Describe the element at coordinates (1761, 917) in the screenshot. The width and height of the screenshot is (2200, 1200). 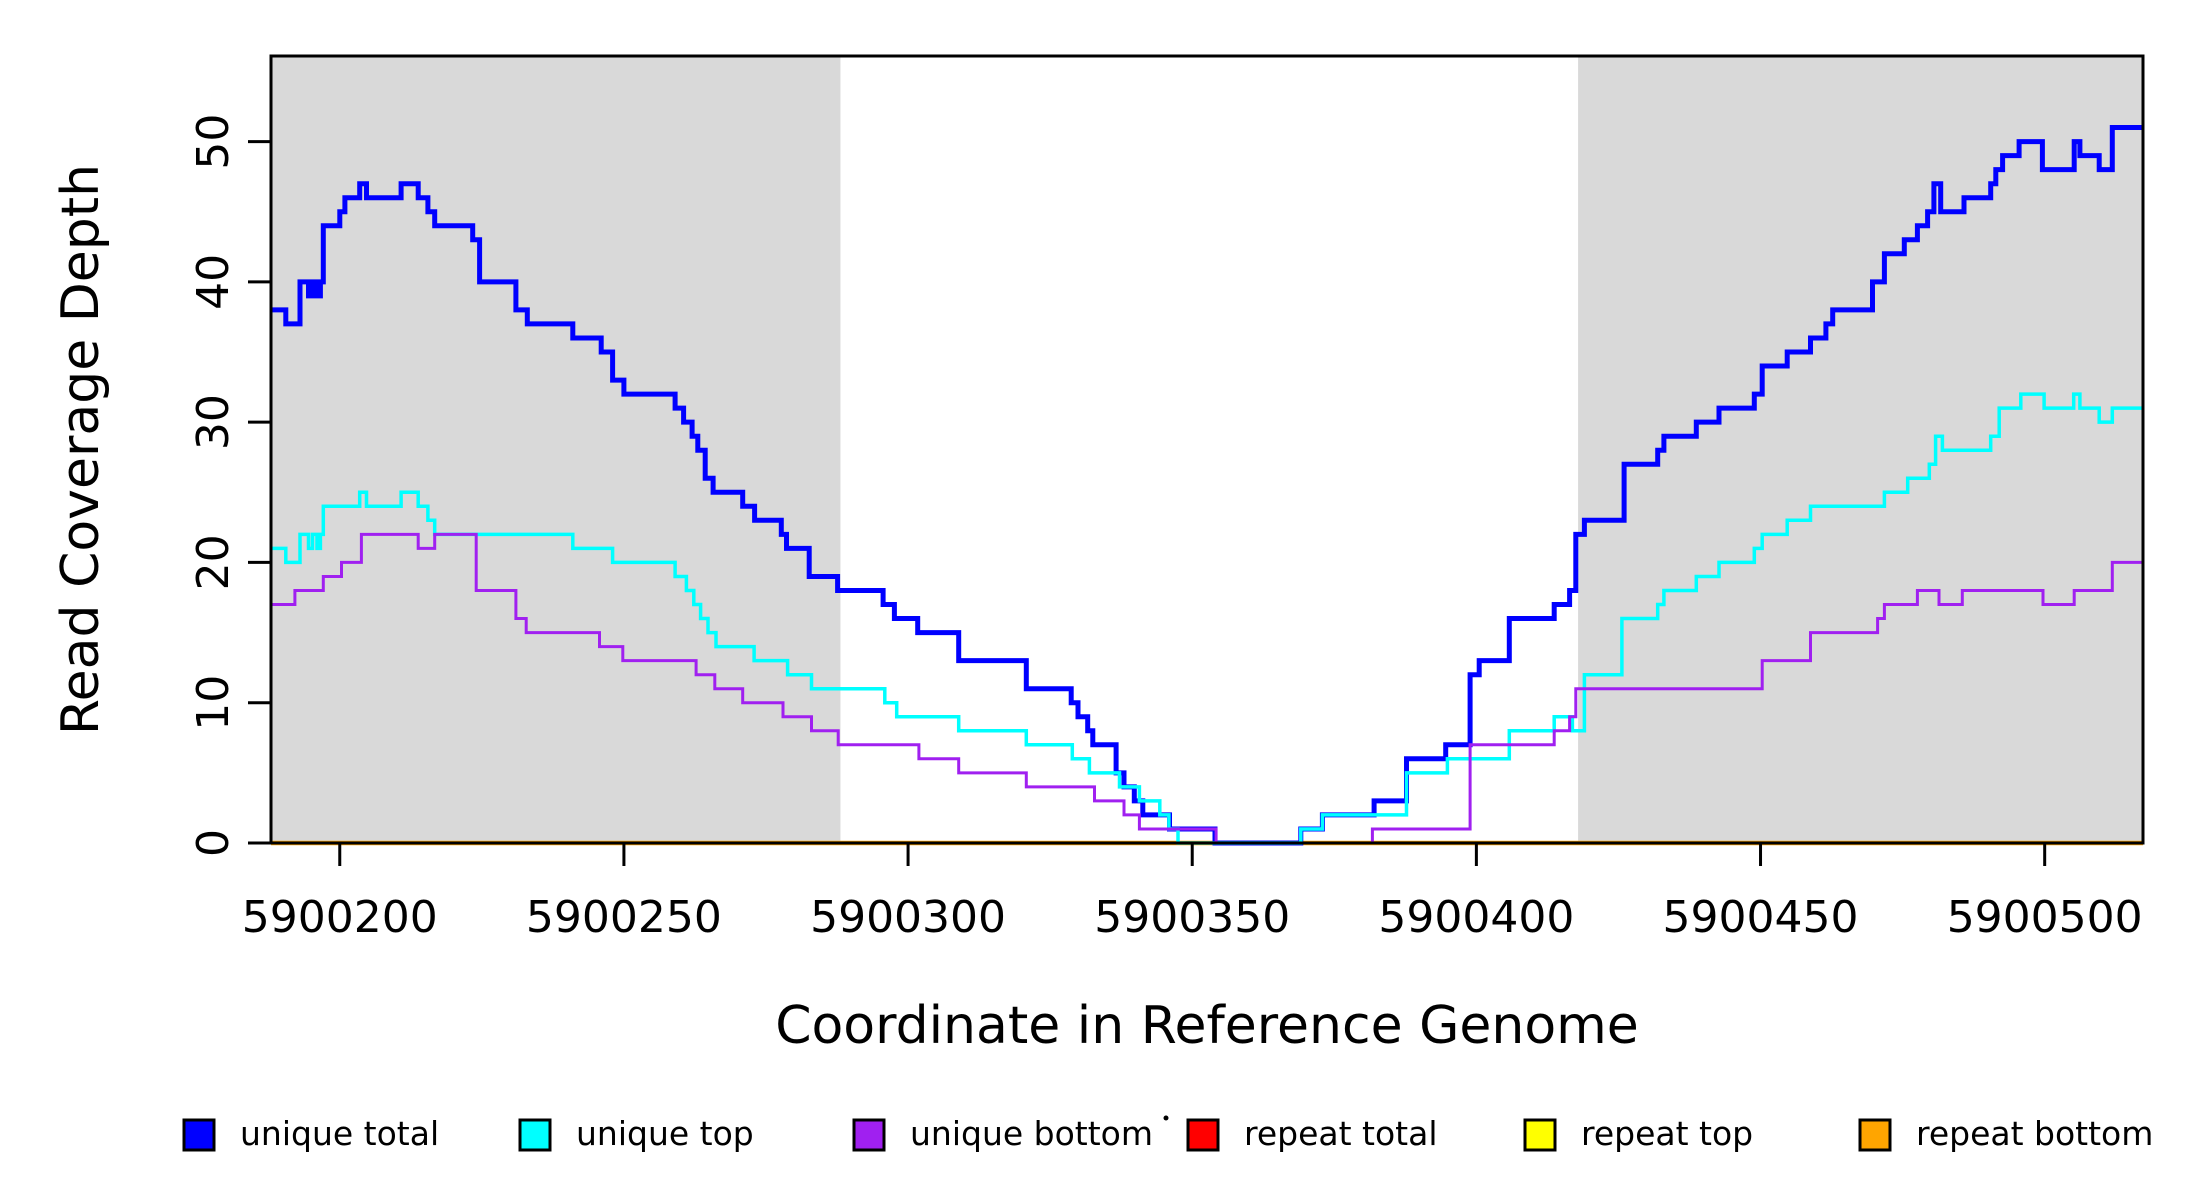
I see `x-tick-label: 5900450` at that location.